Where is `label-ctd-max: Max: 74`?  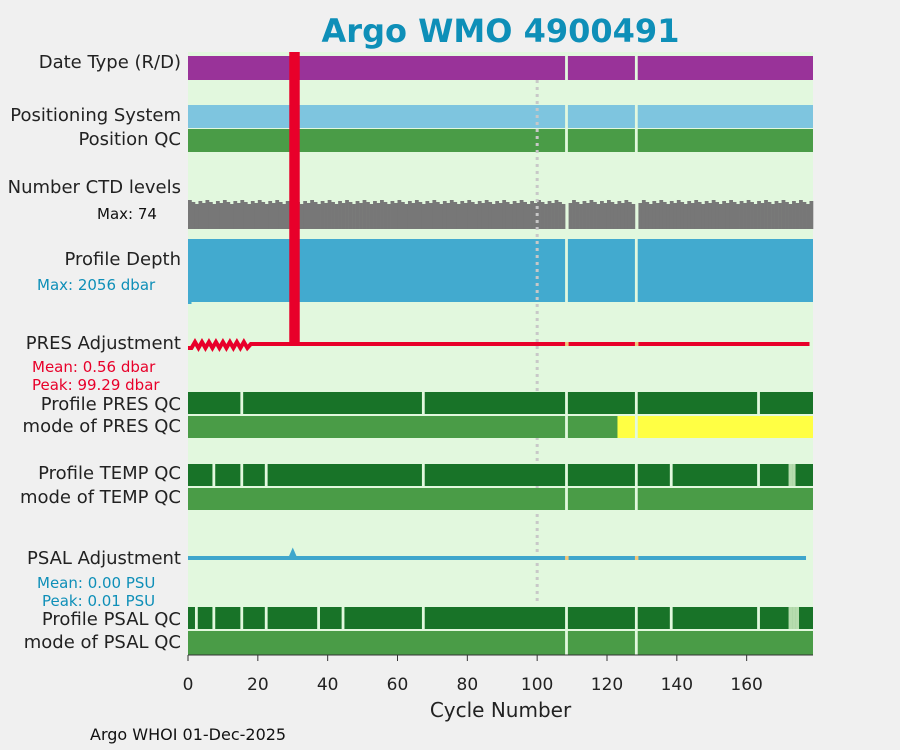
label-ctd-max: Max: 74 is located at coordinates (127, 214).